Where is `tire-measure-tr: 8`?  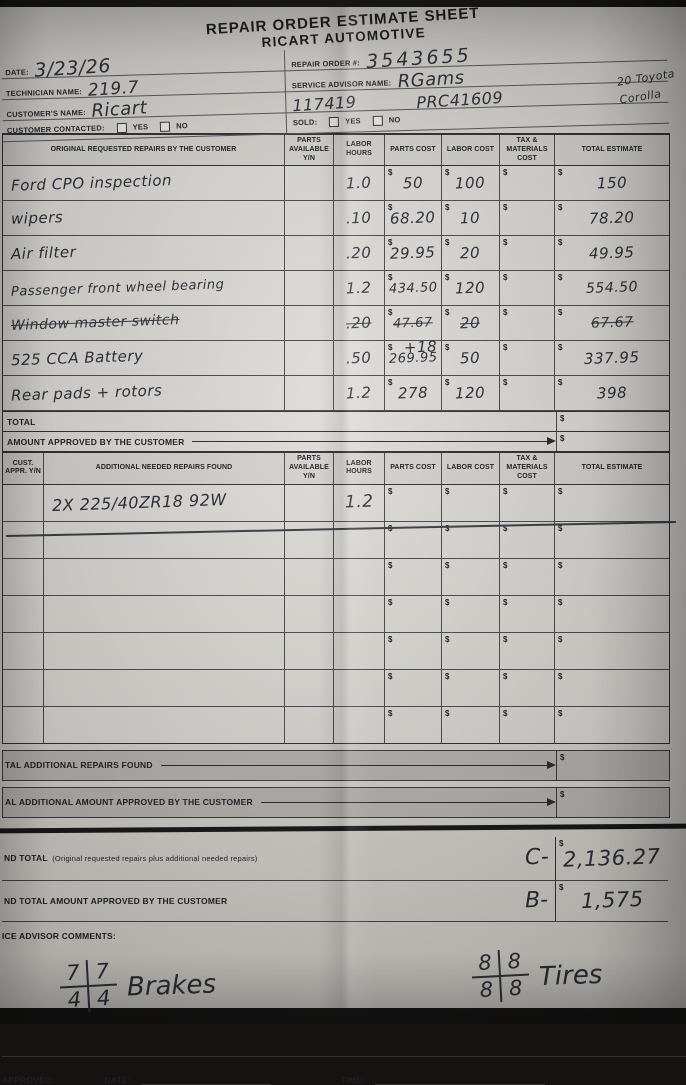 tire-measure-tr: 8 is located at coordinates (514, 962).